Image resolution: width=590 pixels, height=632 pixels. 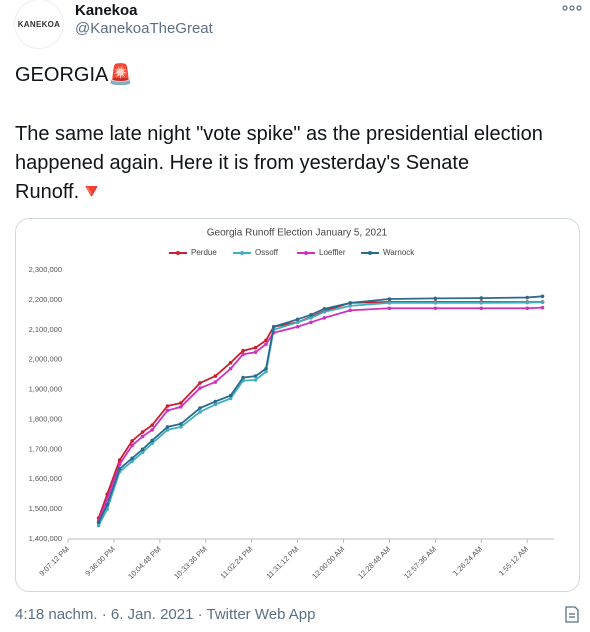 What do you see at coordinates (45, 329) in the screenshot?
I see `y-tick-label: 2,100,000` at bounding box center [45, 329].